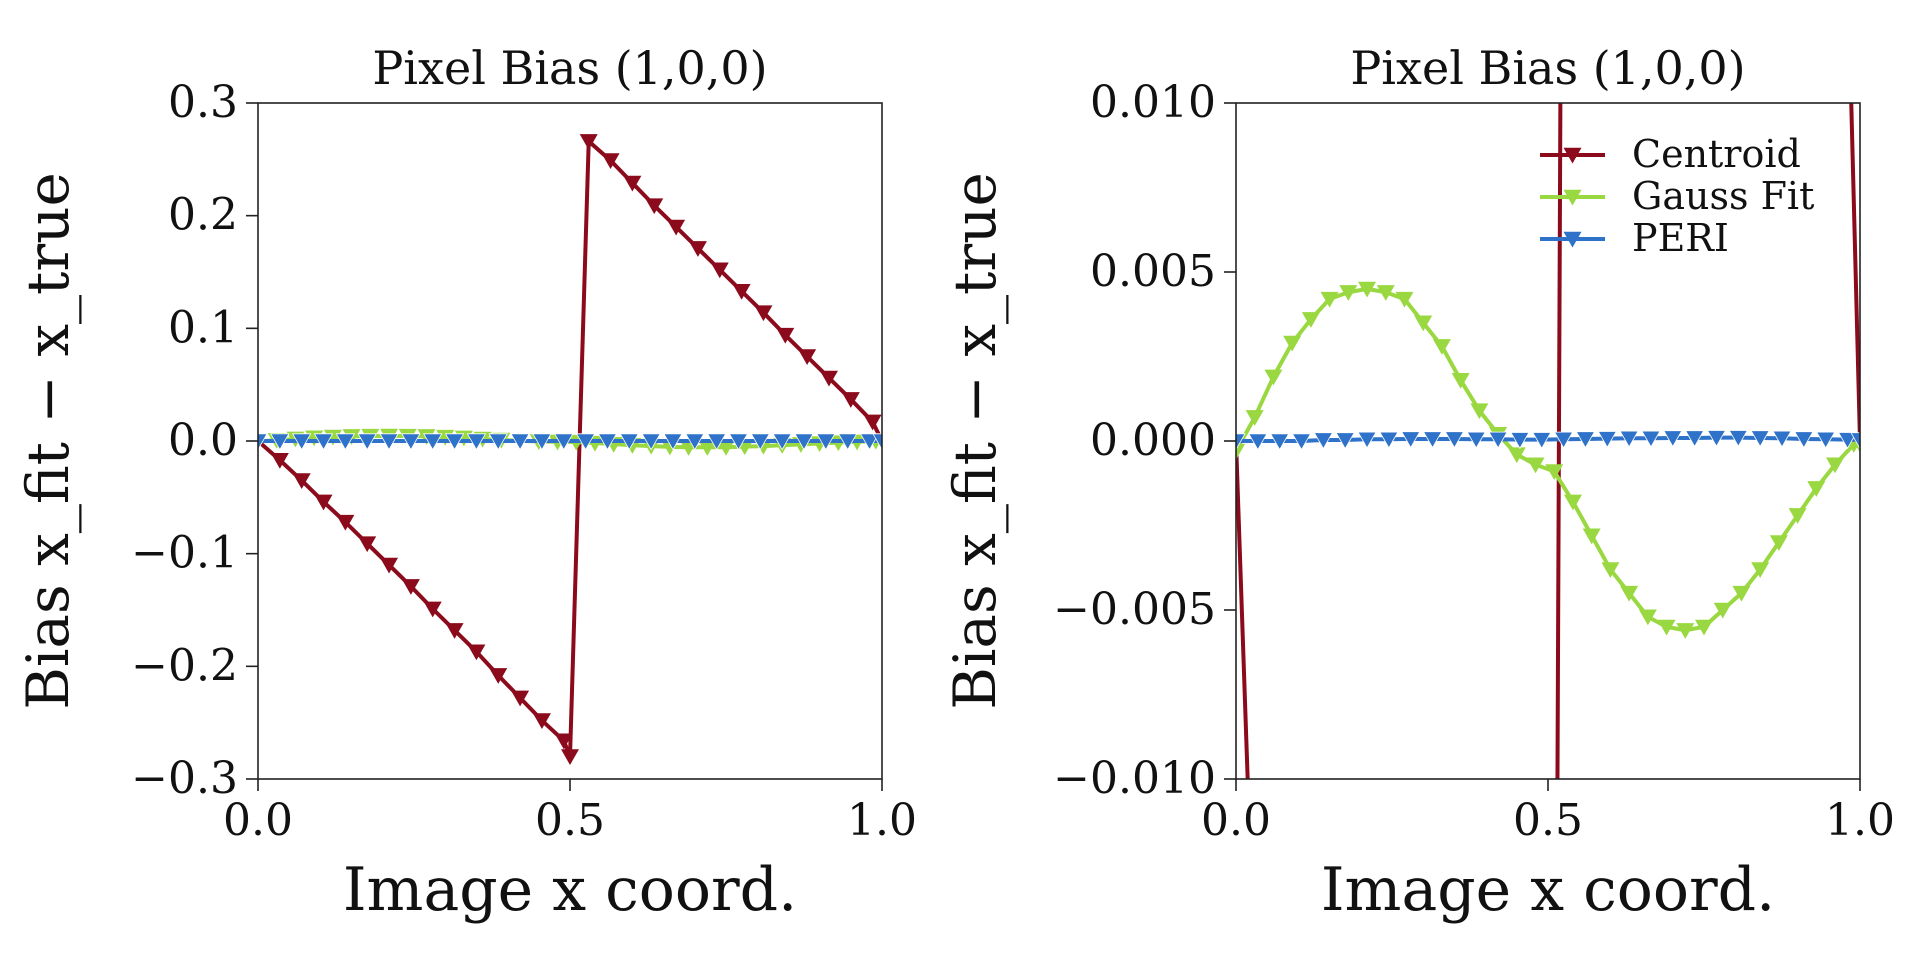  What do you see at coordinates (570, 890) in the screenshot?
I see `x-axis-label: Image x coord.` at bounding box center [570, 890].